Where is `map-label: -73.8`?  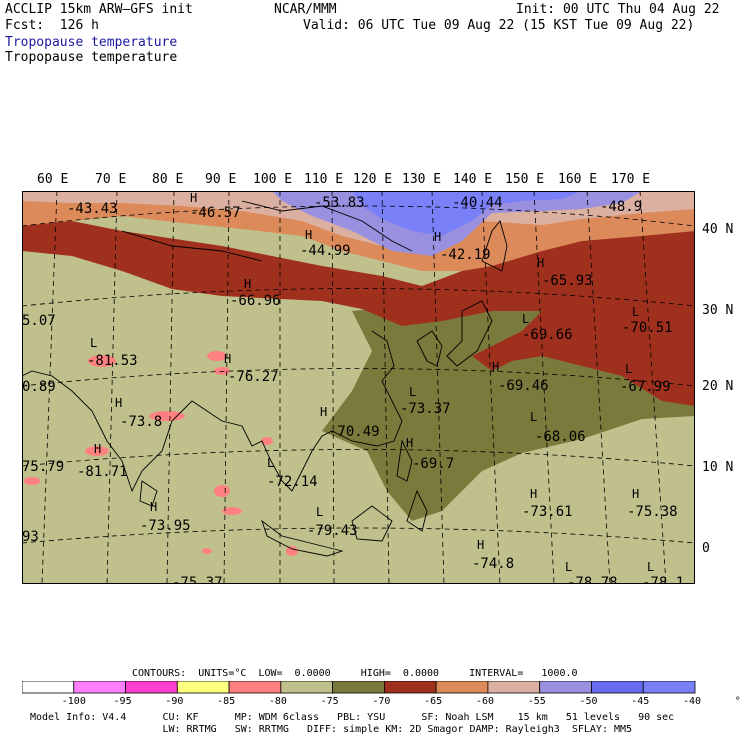 map-label: -73.8 is located at coordinates (141, 422).